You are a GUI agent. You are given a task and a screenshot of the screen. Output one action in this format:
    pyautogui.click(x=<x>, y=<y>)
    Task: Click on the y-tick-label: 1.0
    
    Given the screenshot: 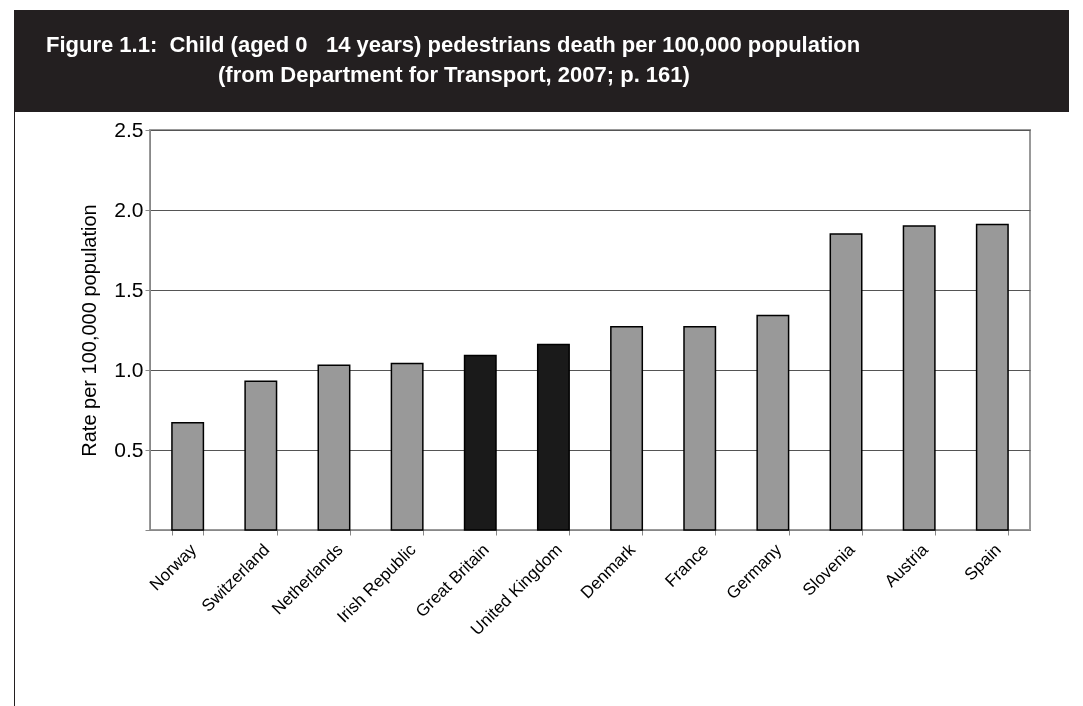 What is the action you would take?
    pyautogui.click(x=129, y=369)
    